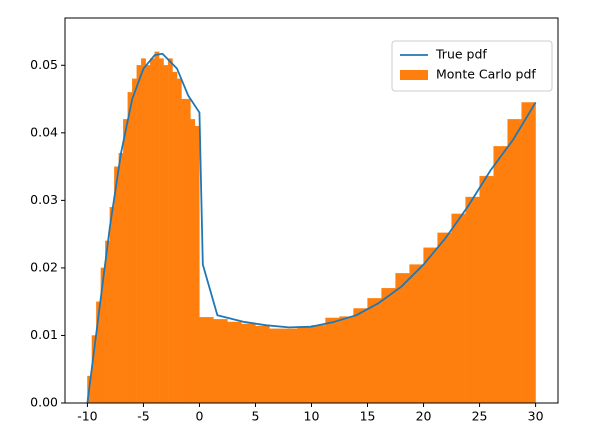 The width and height of the screenshot is (601, 442). I want to click on y-tick-label: 0.02, so click(44, 266).